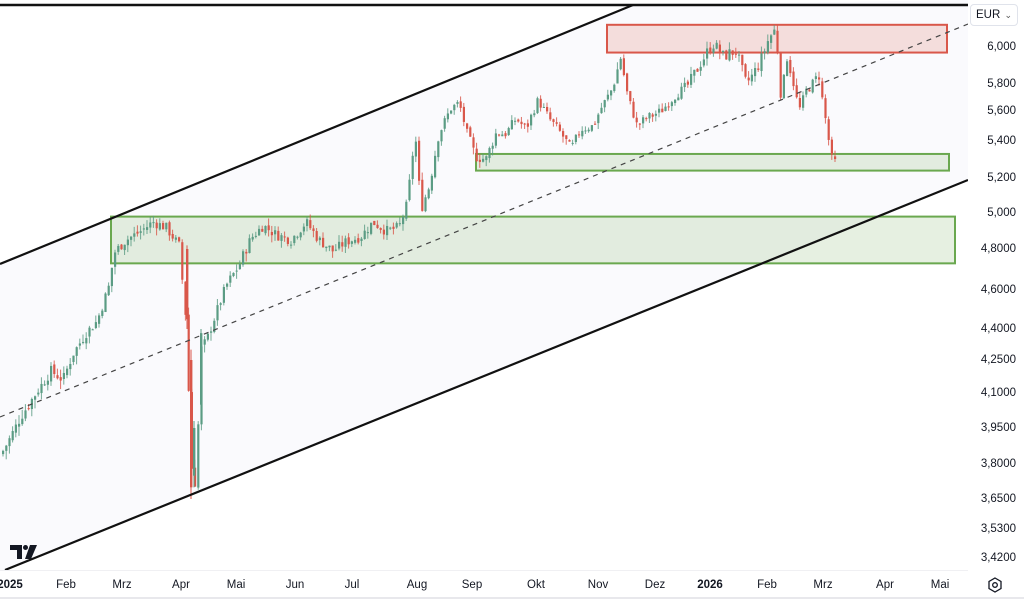  Describe the element at coordinates (352, 585) in the screenshot. I see `time-tick-label: Jul` at that location.